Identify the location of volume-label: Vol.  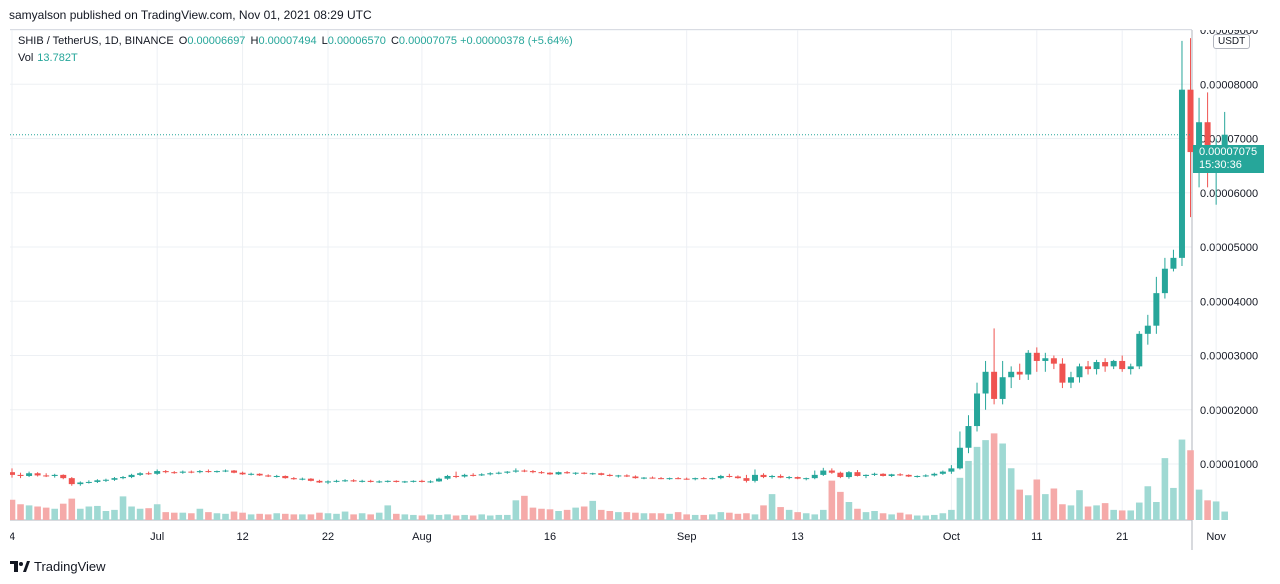
(26, 58).